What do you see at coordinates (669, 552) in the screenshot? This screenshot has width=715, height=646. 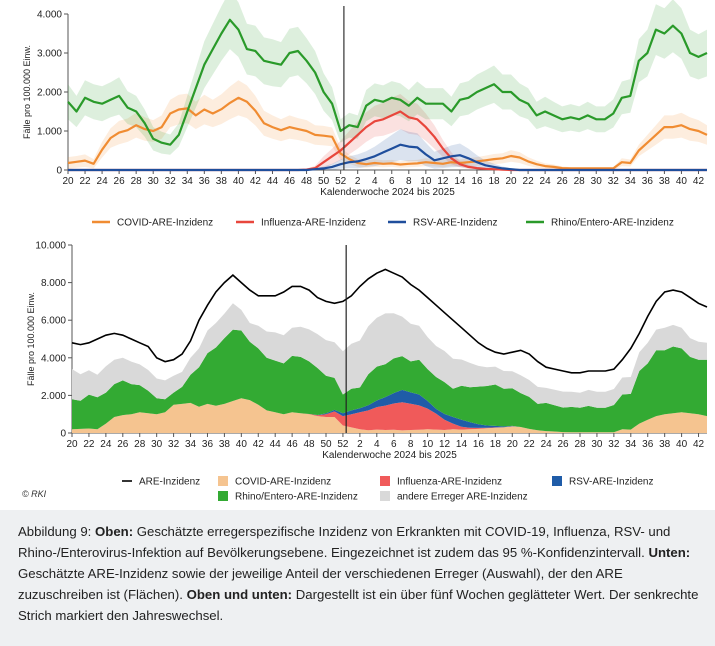 I see `caption-unten-label: Unten:` at bounding box center [669, 552].